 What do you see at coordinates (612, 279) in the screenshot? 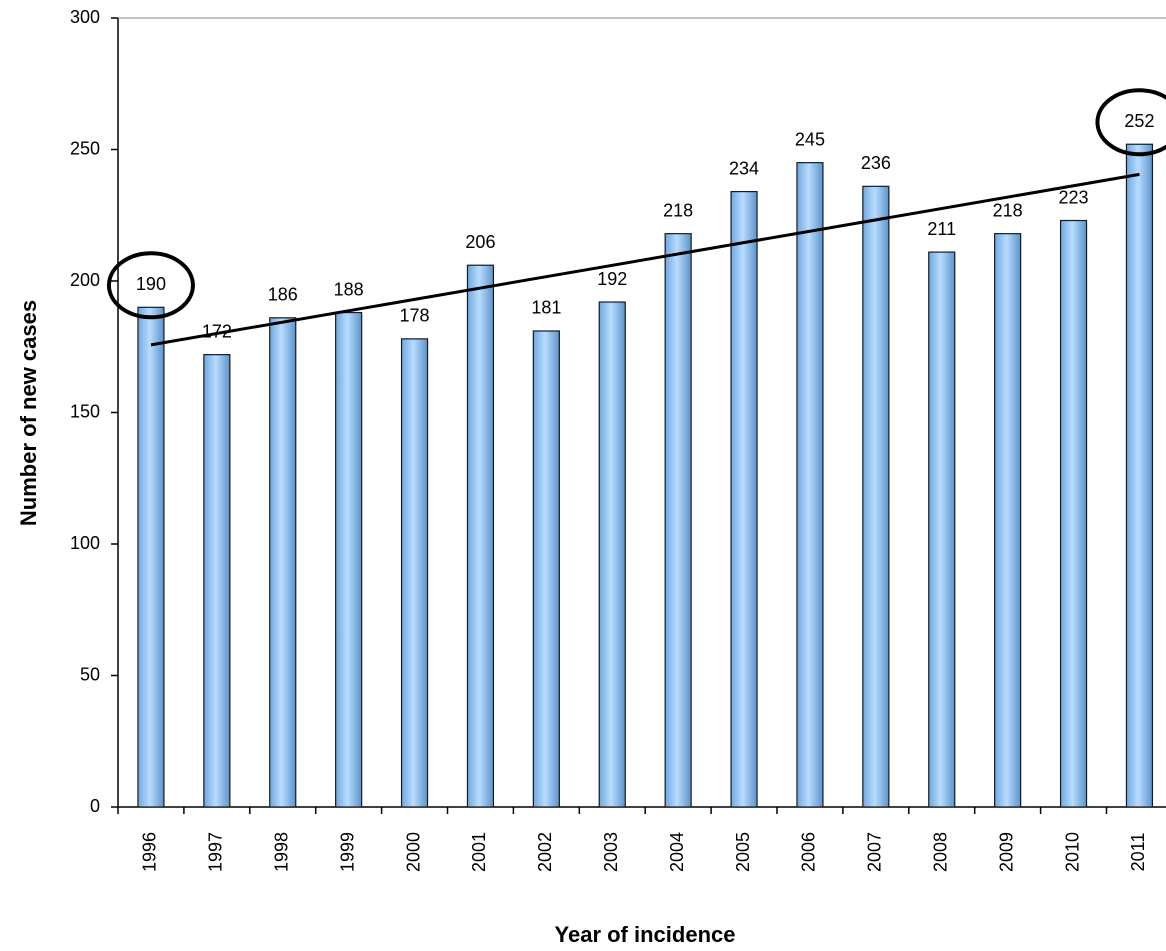
I see `value-label: 192` at bounding box center [612, 279].